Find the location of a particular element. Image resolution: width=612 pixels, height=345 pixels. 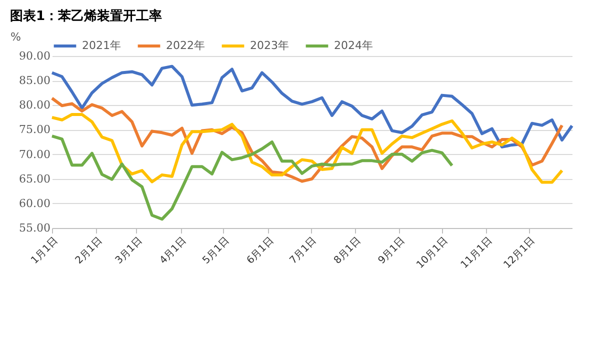

y-tick-label: 80.00 is located at coordinates (34, 105).